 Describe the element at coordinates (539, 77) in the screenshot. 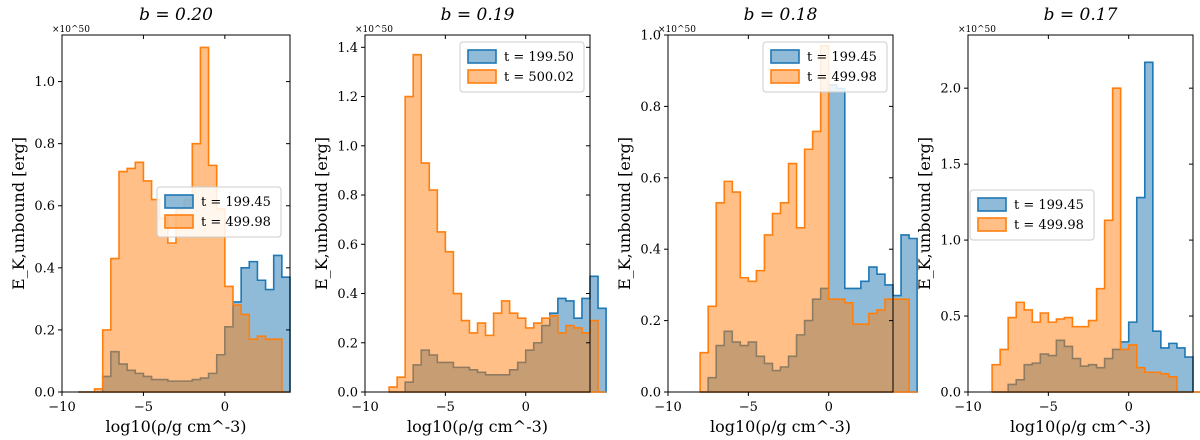

I see `legend-label: t = 500.02` at that location.